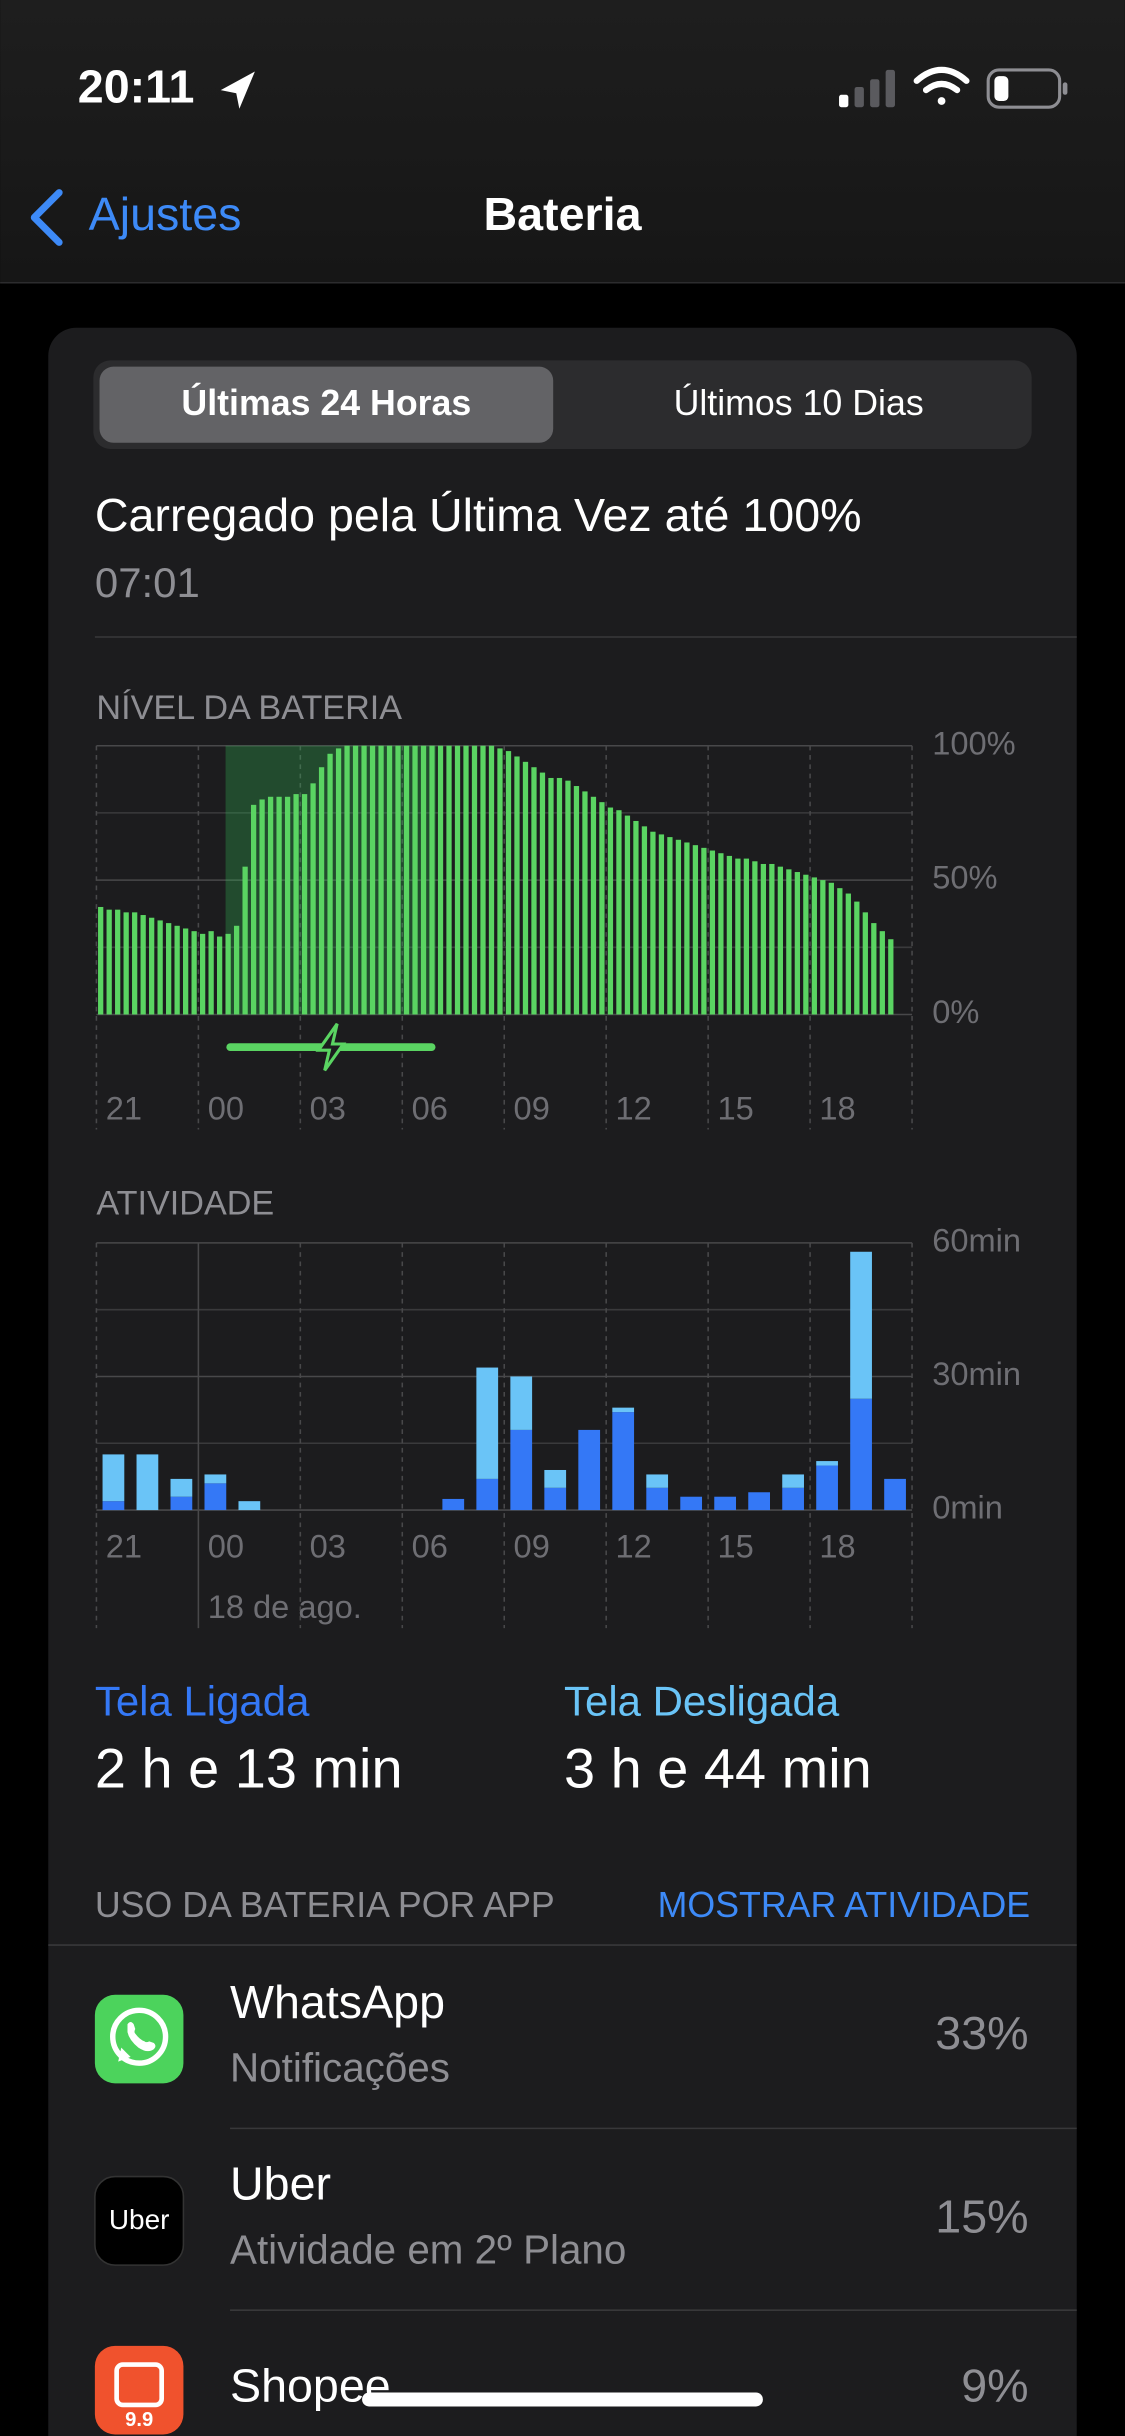  What do you see at coordinates (561, 2033) in the screenshot?
I see `app-row: WhatsApp Notificações 33%` at bounding box center [561, 2033].